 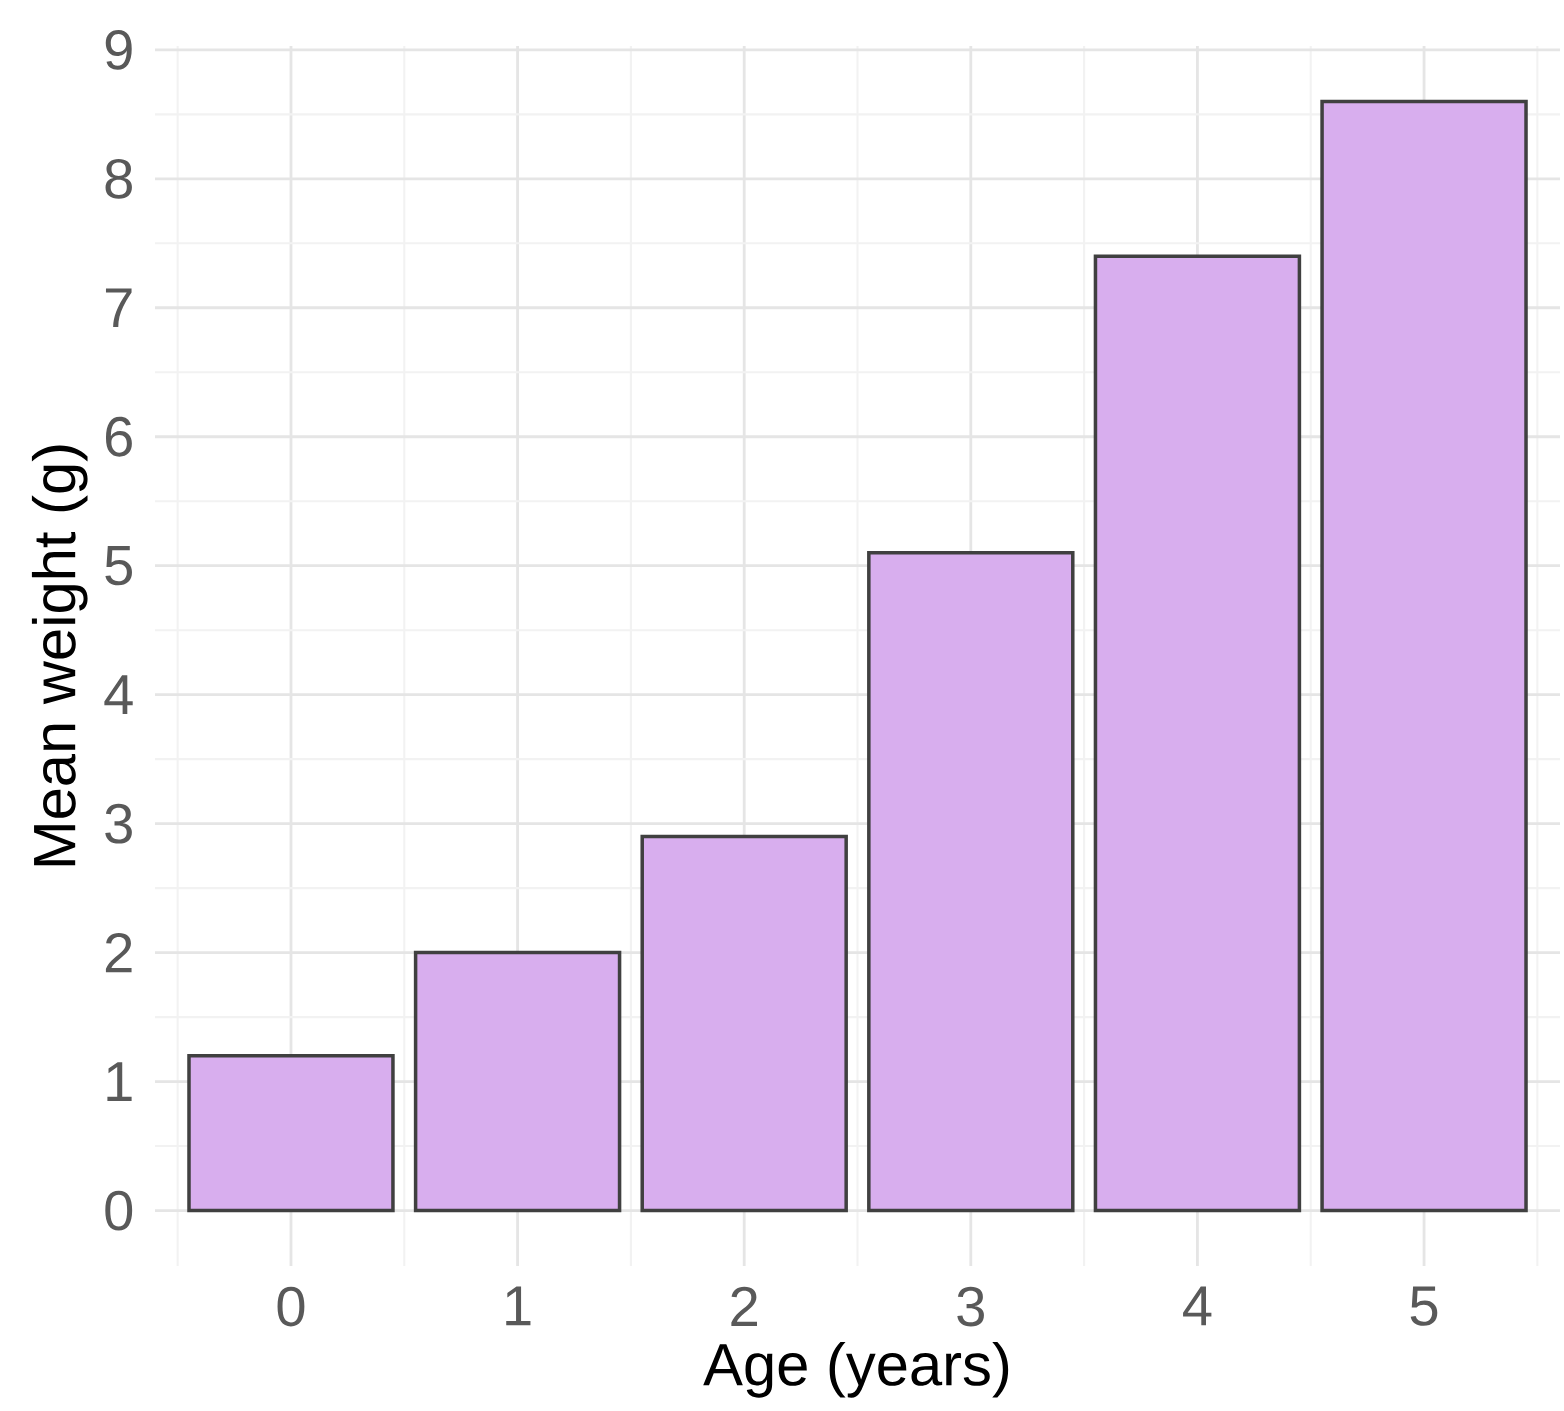 I want to click on y-tick-label: 8, so click(x=118, y=178).